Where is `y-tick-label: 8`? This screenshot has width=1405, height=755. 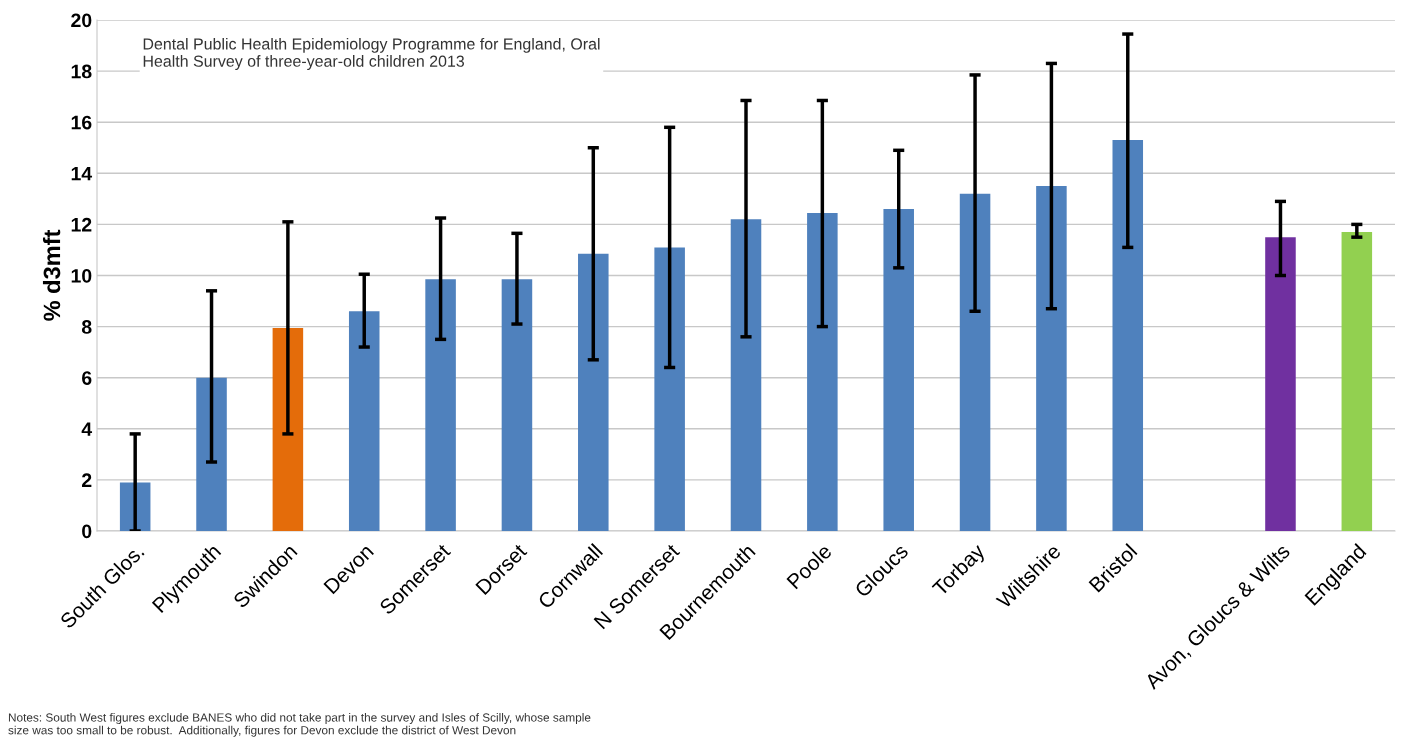 y-tick-label: 8 is located at coordinates (86, 327).